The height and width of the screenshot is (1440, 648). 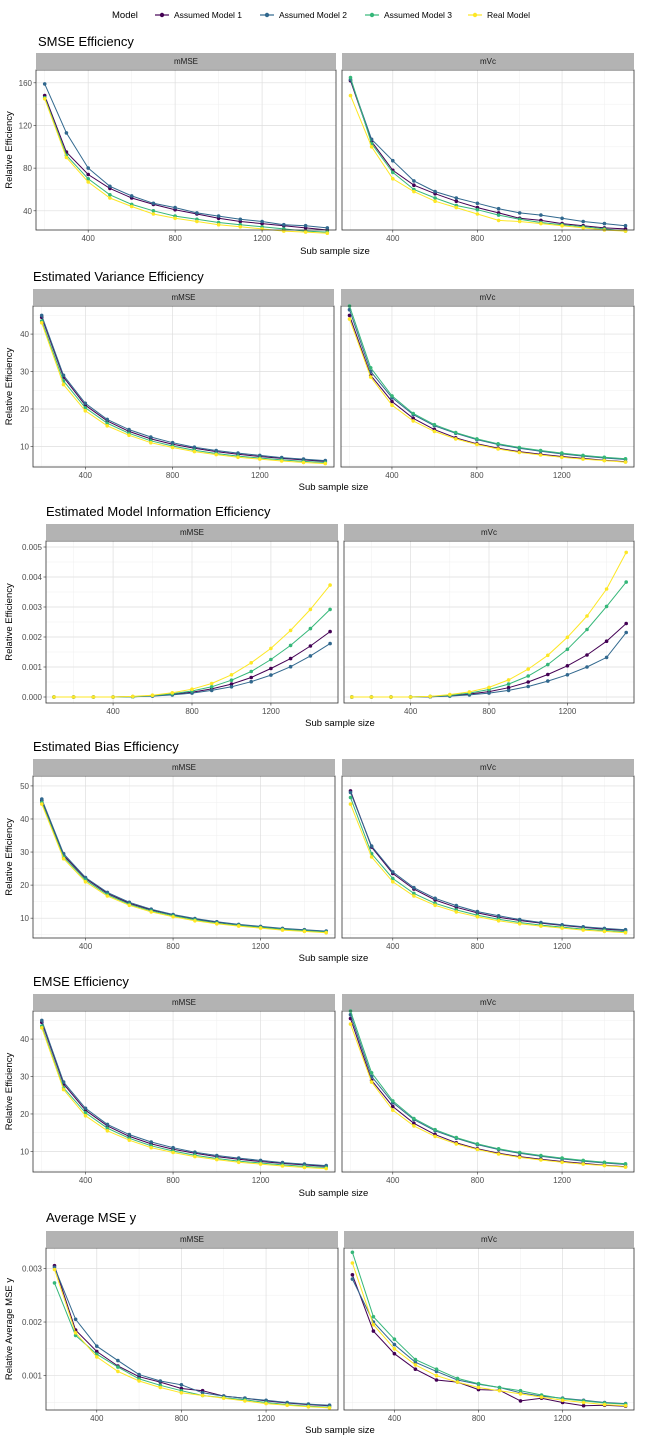 I want to click on x-tick-label: 800, so click(x=478, y=238).